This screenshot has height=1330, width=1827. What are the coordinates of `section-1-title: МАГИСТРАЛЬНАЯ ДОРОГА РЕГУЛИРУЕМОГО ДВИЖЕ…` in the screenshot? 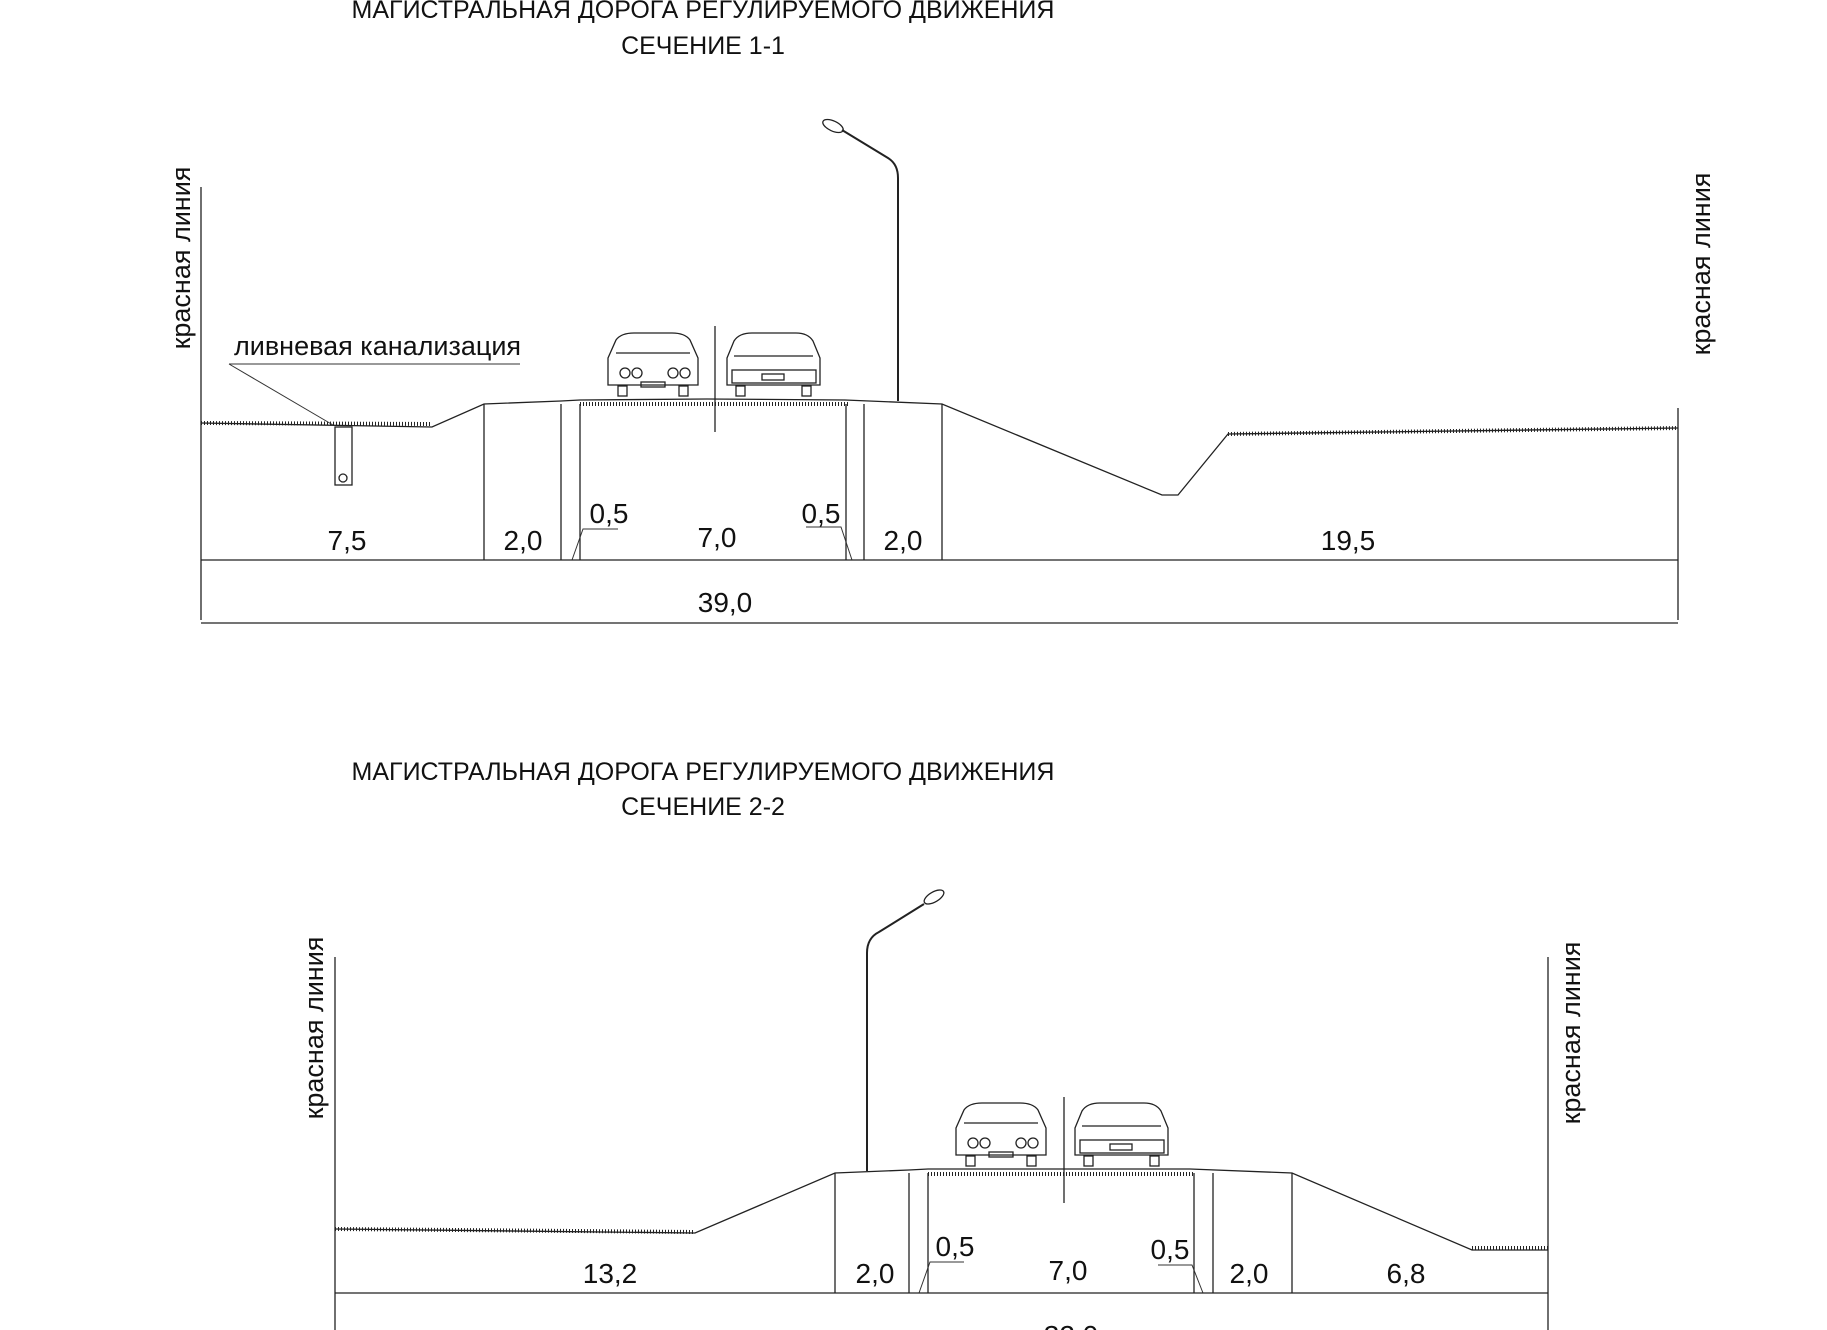 It's located at (703, 12).